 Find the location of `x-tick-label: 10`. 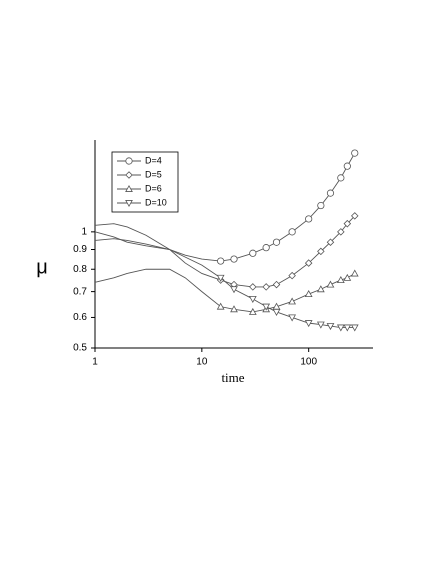

x-tick-label: 10 is located at coordinates (202, 362).